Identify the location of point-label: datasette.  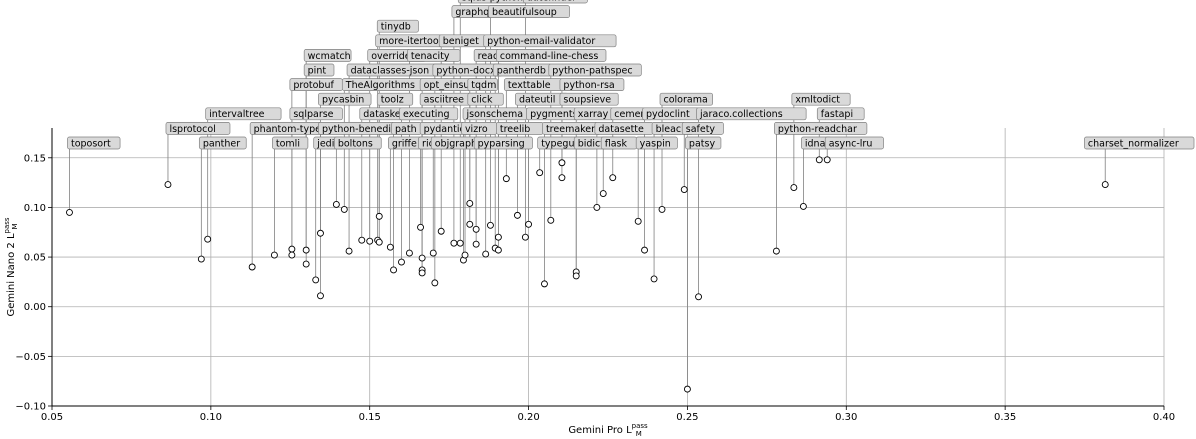
(621, 129).